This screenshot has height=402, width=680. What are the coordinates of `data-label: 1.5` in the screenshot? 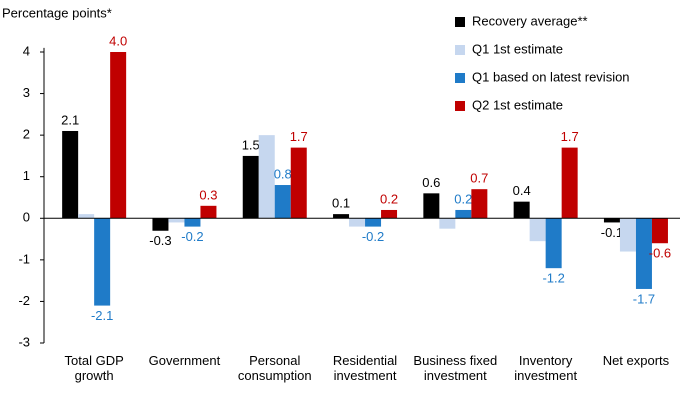 It's located at (251, 144).